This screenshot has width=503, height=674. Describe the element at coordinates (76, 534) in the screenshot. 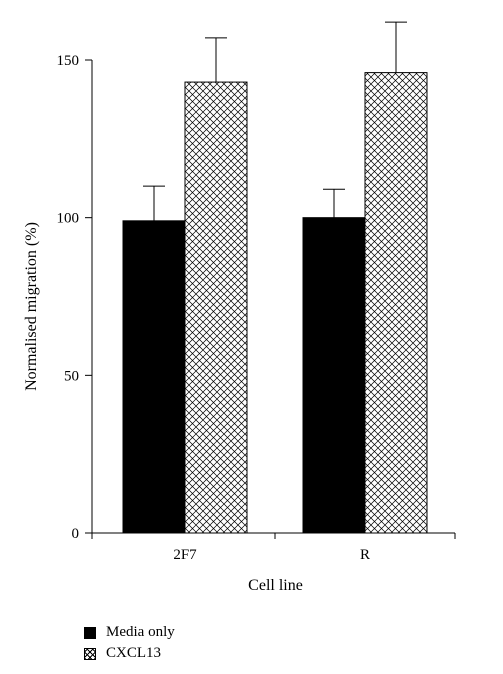

I see `y-tick-label: 0` at that location.